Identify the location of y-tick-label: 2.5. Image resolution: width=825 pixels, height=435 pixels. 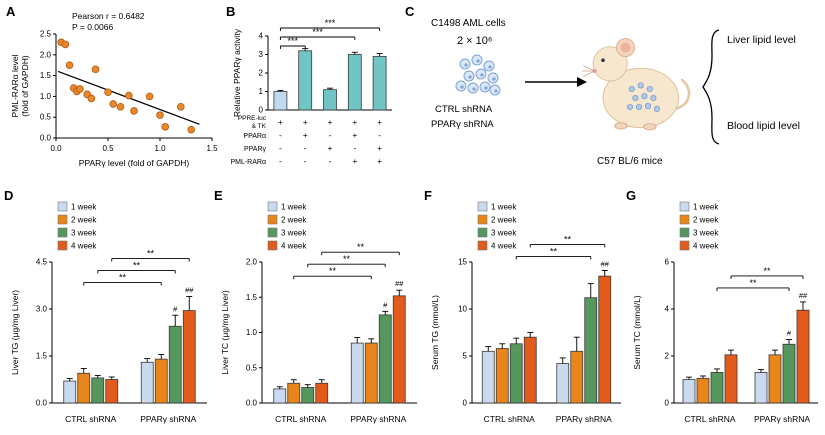
(46, 34).